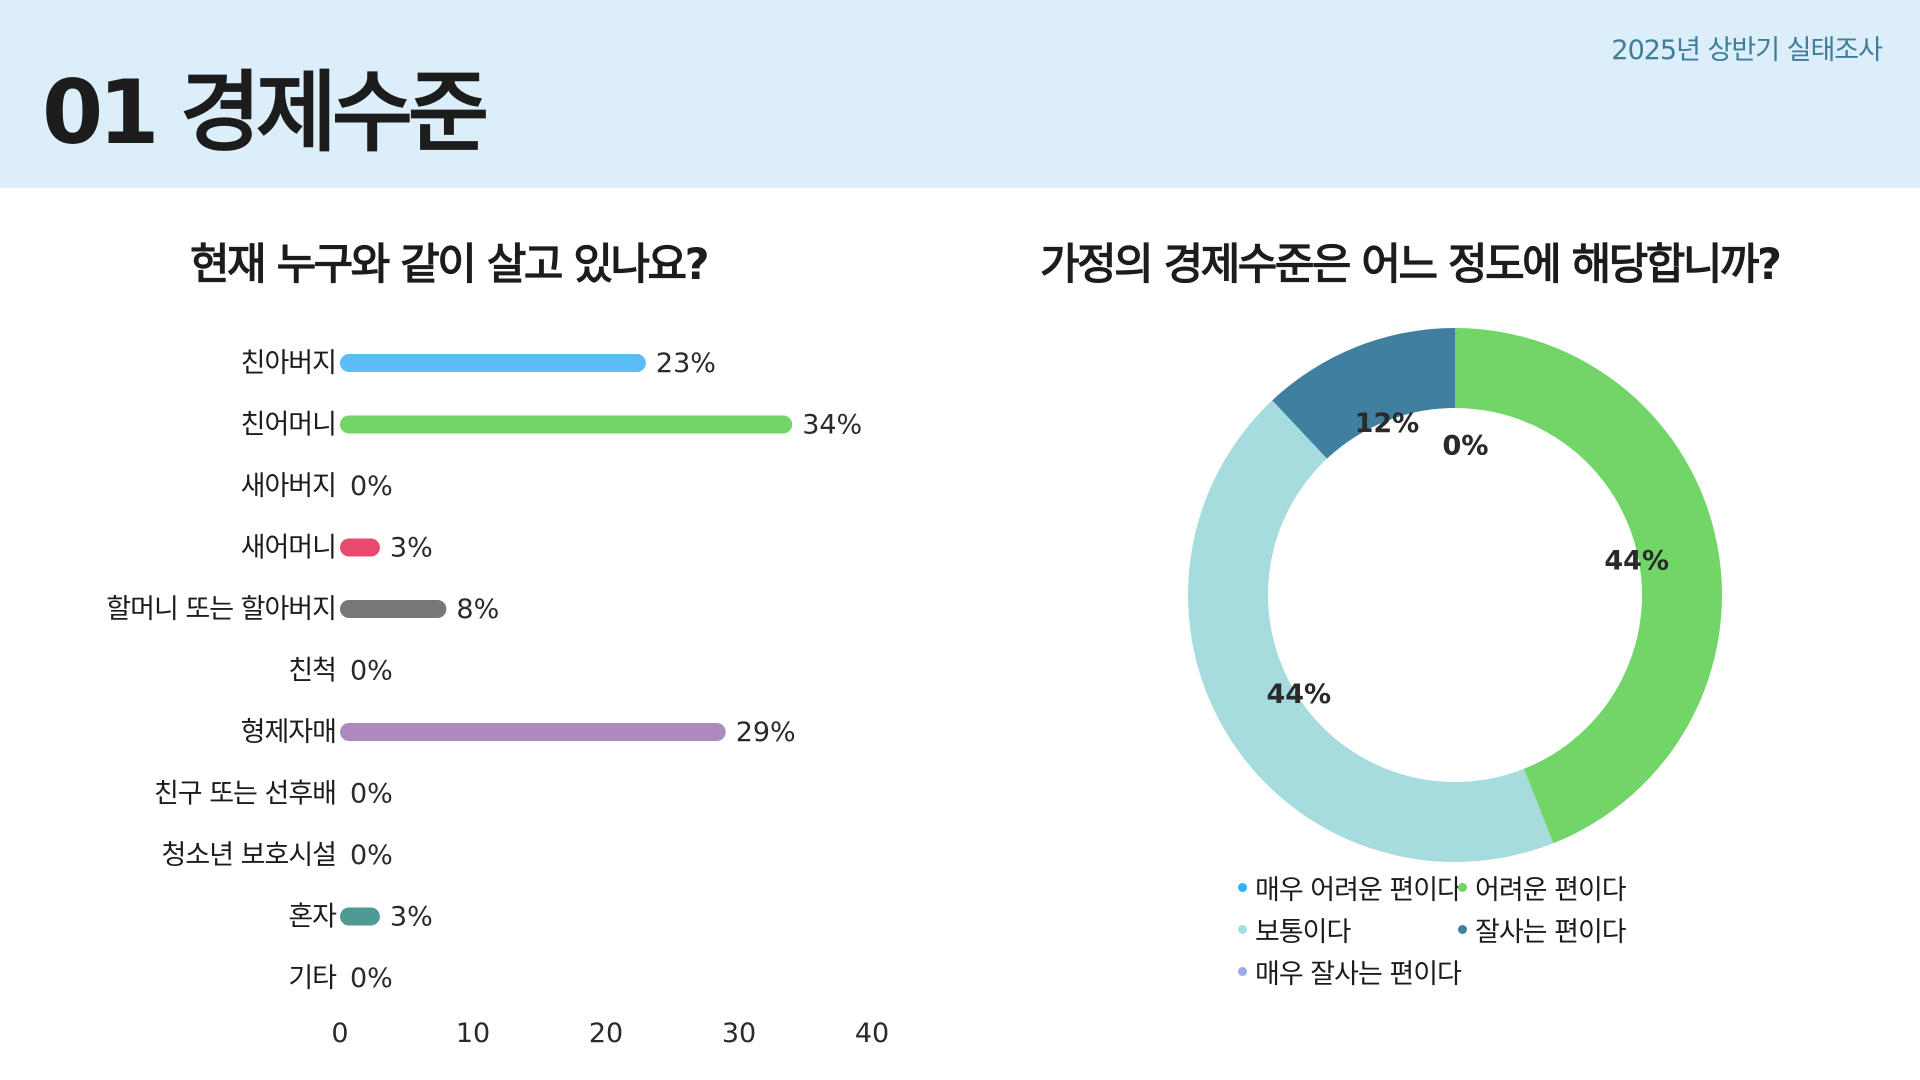  I want to click on bar-chart-title: 현재 누구와 같이 살고 있나요?, so click(450, 265).